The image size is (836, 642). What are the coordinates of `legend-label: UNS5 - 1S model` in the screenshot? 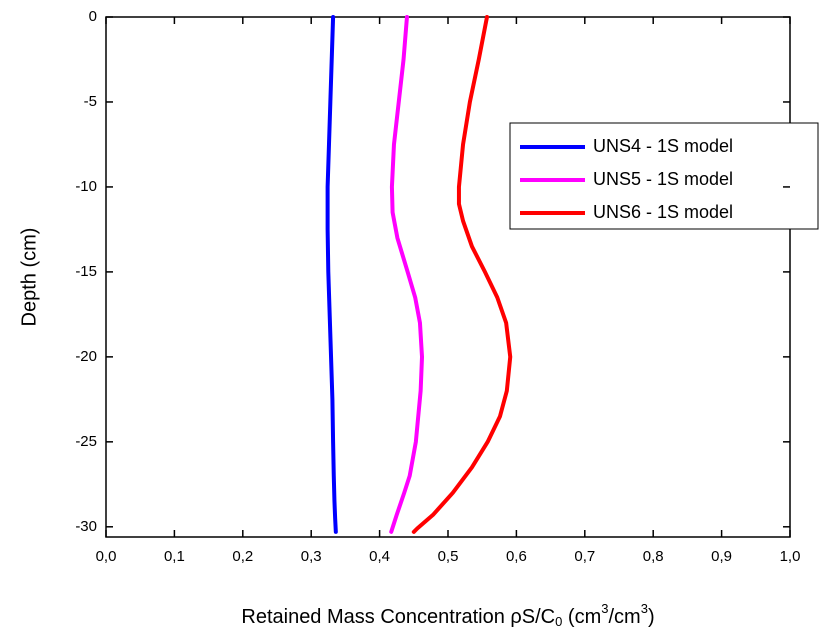 It's located at (663, 179).